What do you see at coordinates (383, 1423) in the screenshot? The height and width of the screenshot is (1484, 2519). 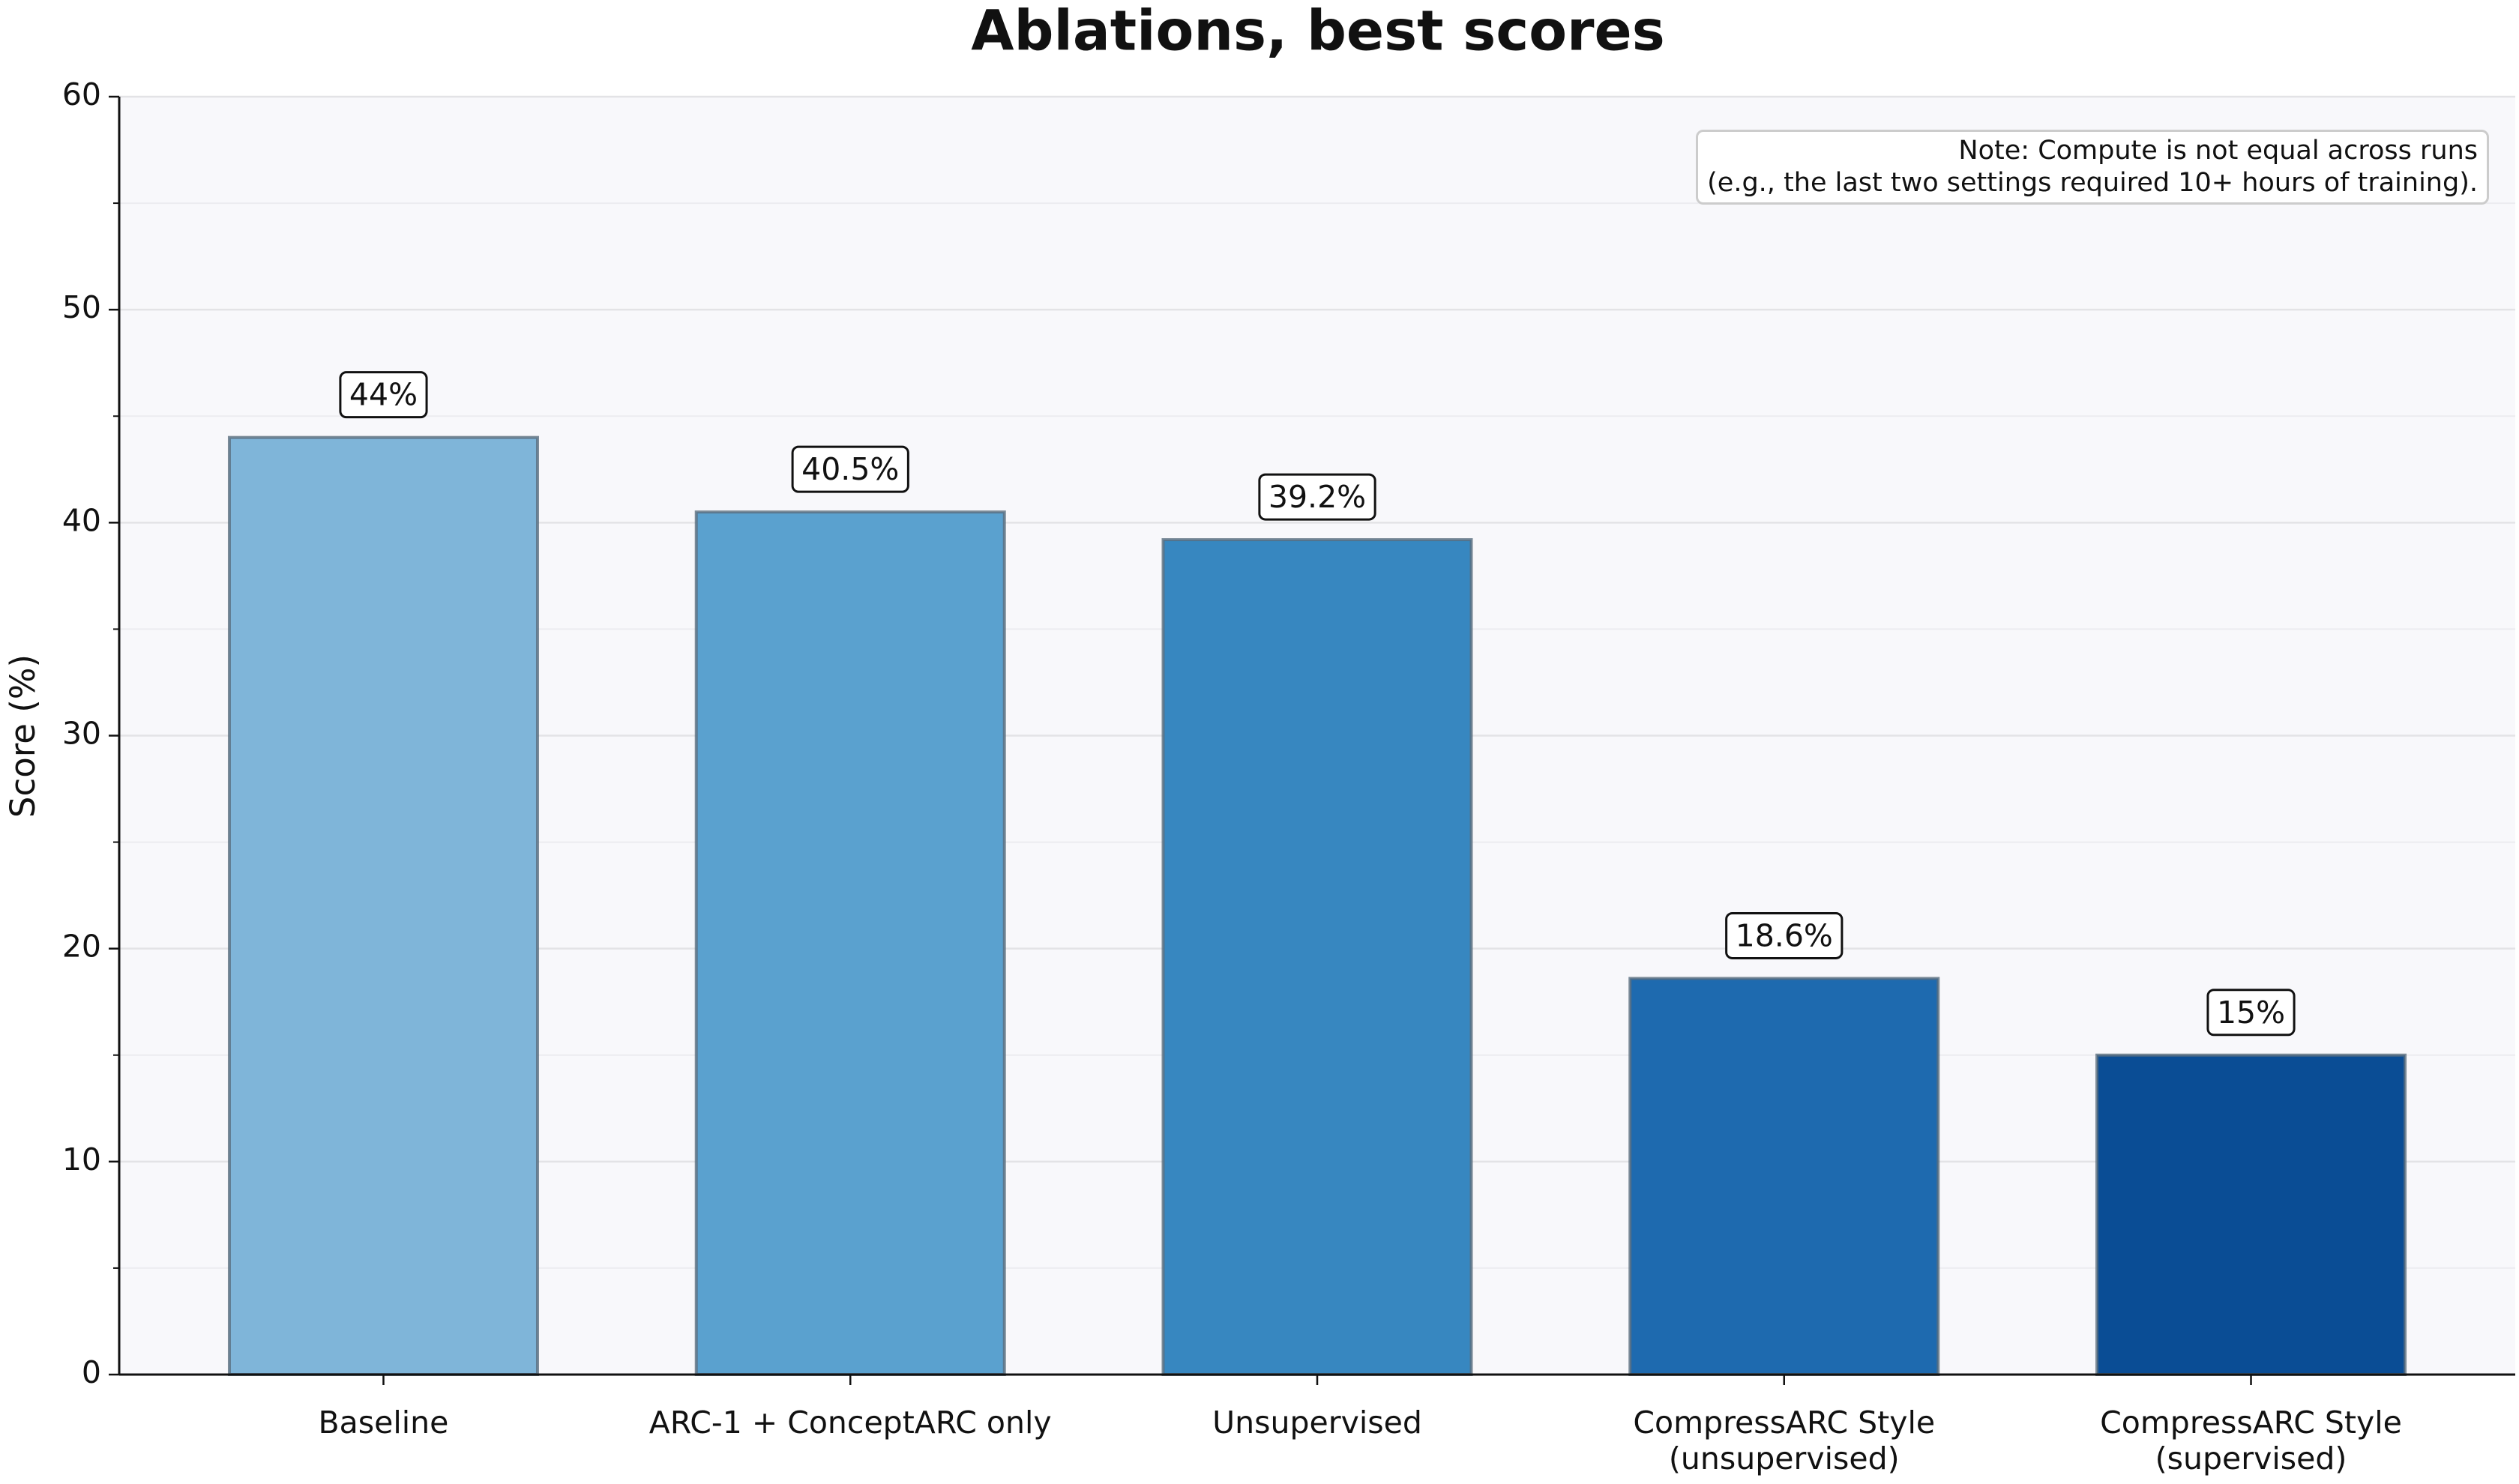 I see `x-tick-label: Baseline` at bounding box center [383, 1423].